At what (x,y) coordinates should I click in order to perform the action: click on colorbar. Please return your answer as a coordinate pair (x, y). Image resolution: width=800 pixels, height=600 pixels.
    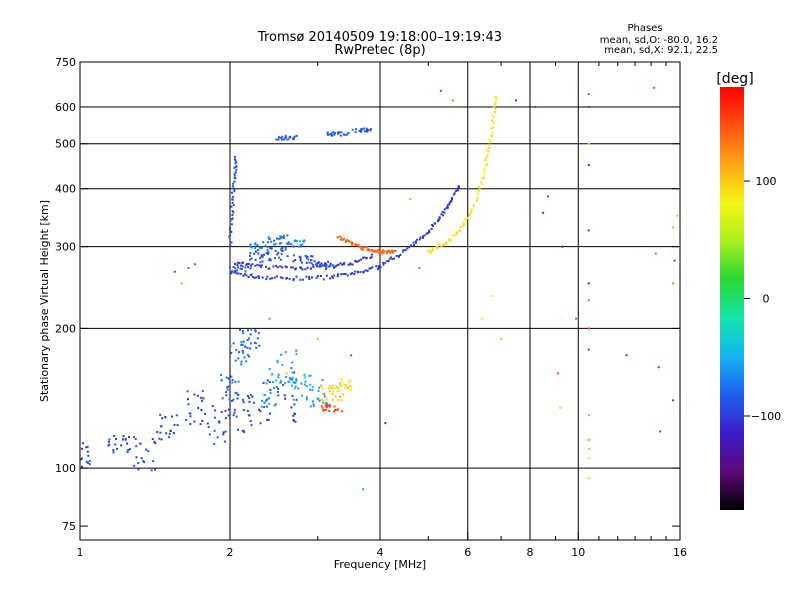
    Looking at the image, I should click on (732, 298).